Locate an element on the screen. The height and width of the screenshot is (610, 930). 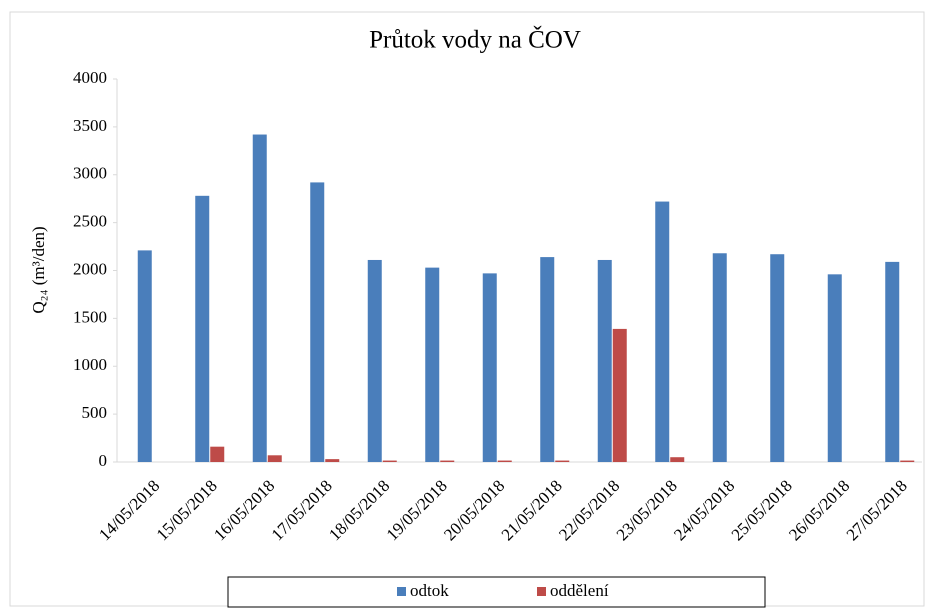
y-tick-label: 0 is located at coordinates (103, 460).